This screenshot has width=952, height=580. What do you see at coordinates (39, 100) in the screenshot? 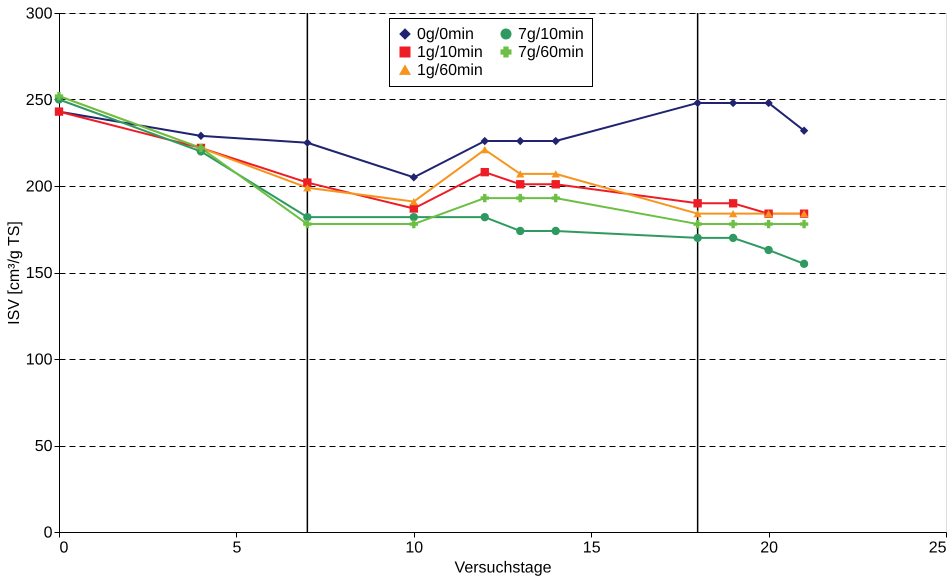
I see `y-tick-label: 250` at bounding box center [39, 100].